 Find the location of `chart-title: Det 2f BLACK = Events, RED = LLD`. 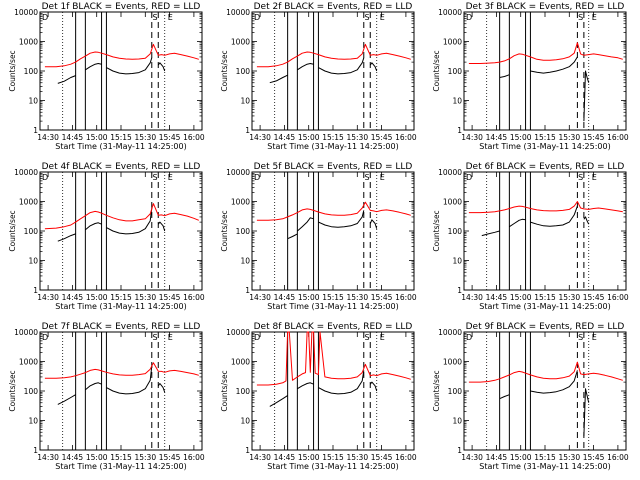

chart-title: Det 2f BLACK = Events, RED = LLD is located at coordinates (333, 7).